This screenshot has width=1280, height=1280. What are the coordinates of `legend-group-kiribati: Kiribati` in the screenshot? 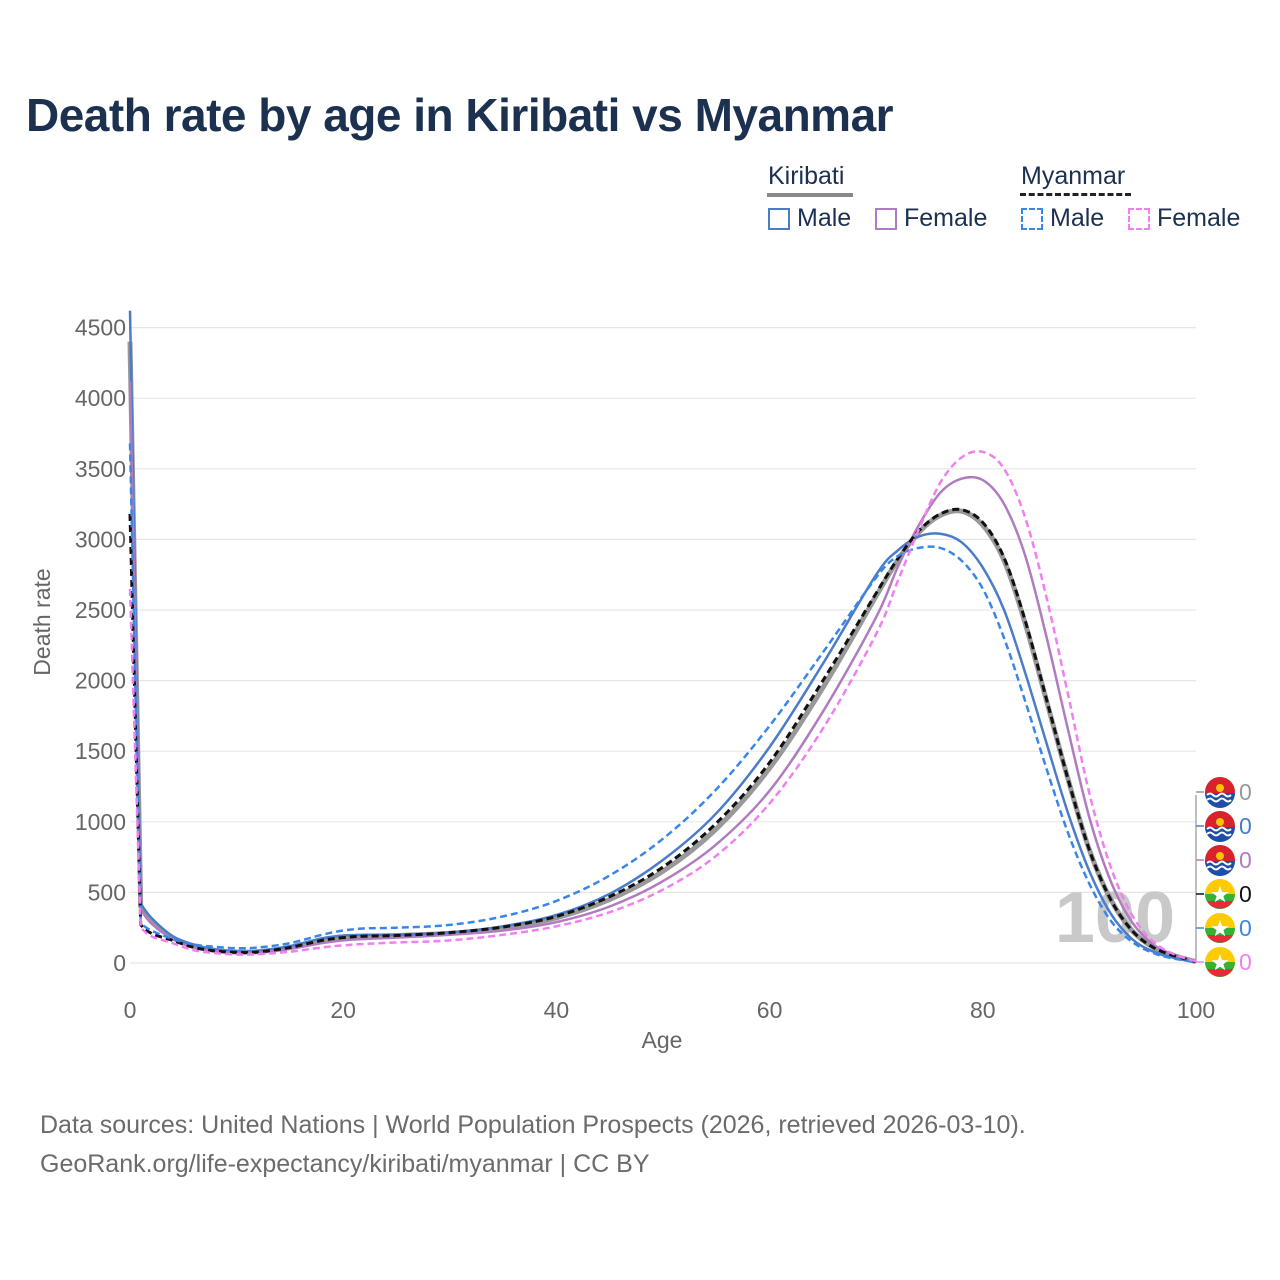 It's located at (806, 176).